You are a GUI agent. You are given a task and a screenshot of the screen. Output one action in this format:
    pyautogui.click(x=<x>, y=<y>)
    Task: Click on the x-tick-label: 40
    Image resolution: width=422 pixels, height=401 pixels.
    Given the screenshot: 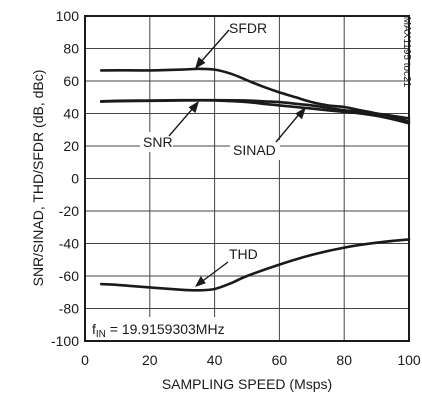 What is the action you would take?
    pyautogui.click(x=215, y=360)
    